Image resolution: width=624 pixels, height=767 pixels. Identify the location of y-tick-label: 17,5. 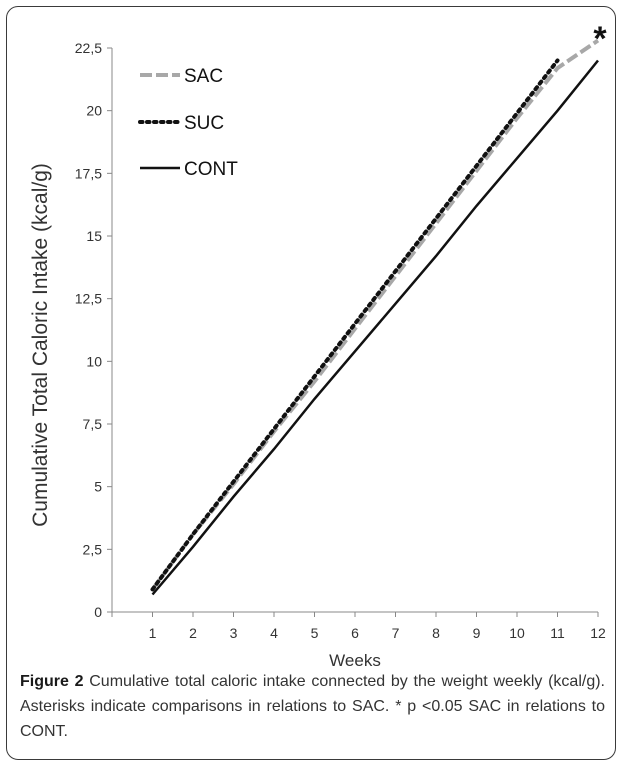
(88, 173).